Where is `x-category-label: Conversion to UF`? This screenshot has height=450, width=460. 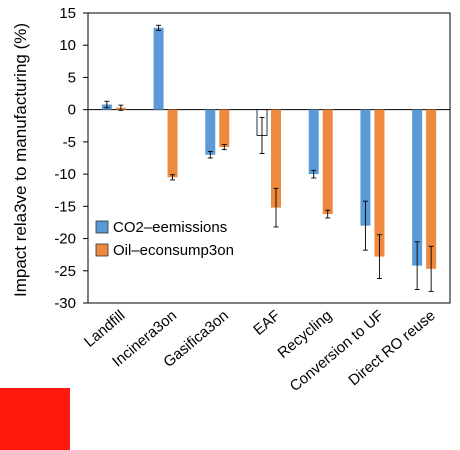
x-category-label: Conversion to UF is located at coordinates (337, 351).